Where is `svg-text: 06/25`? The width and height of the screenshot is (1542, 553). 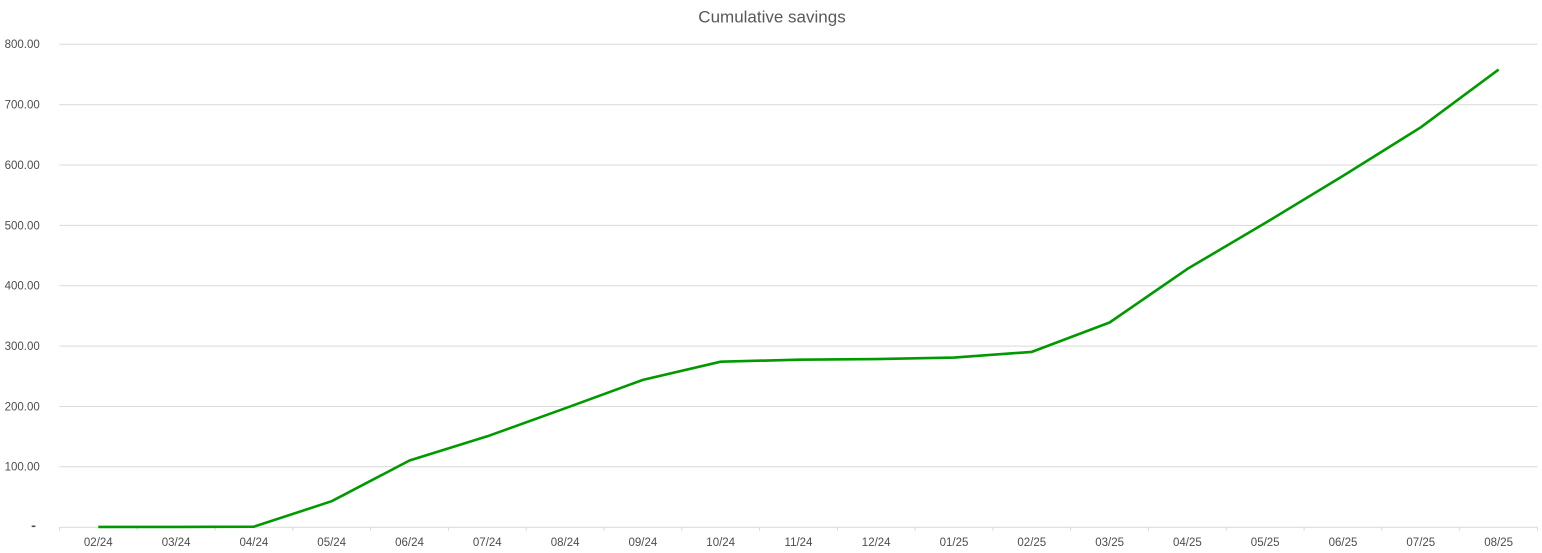
svg-text: 06/25 is located at coordinates (1343, 543).